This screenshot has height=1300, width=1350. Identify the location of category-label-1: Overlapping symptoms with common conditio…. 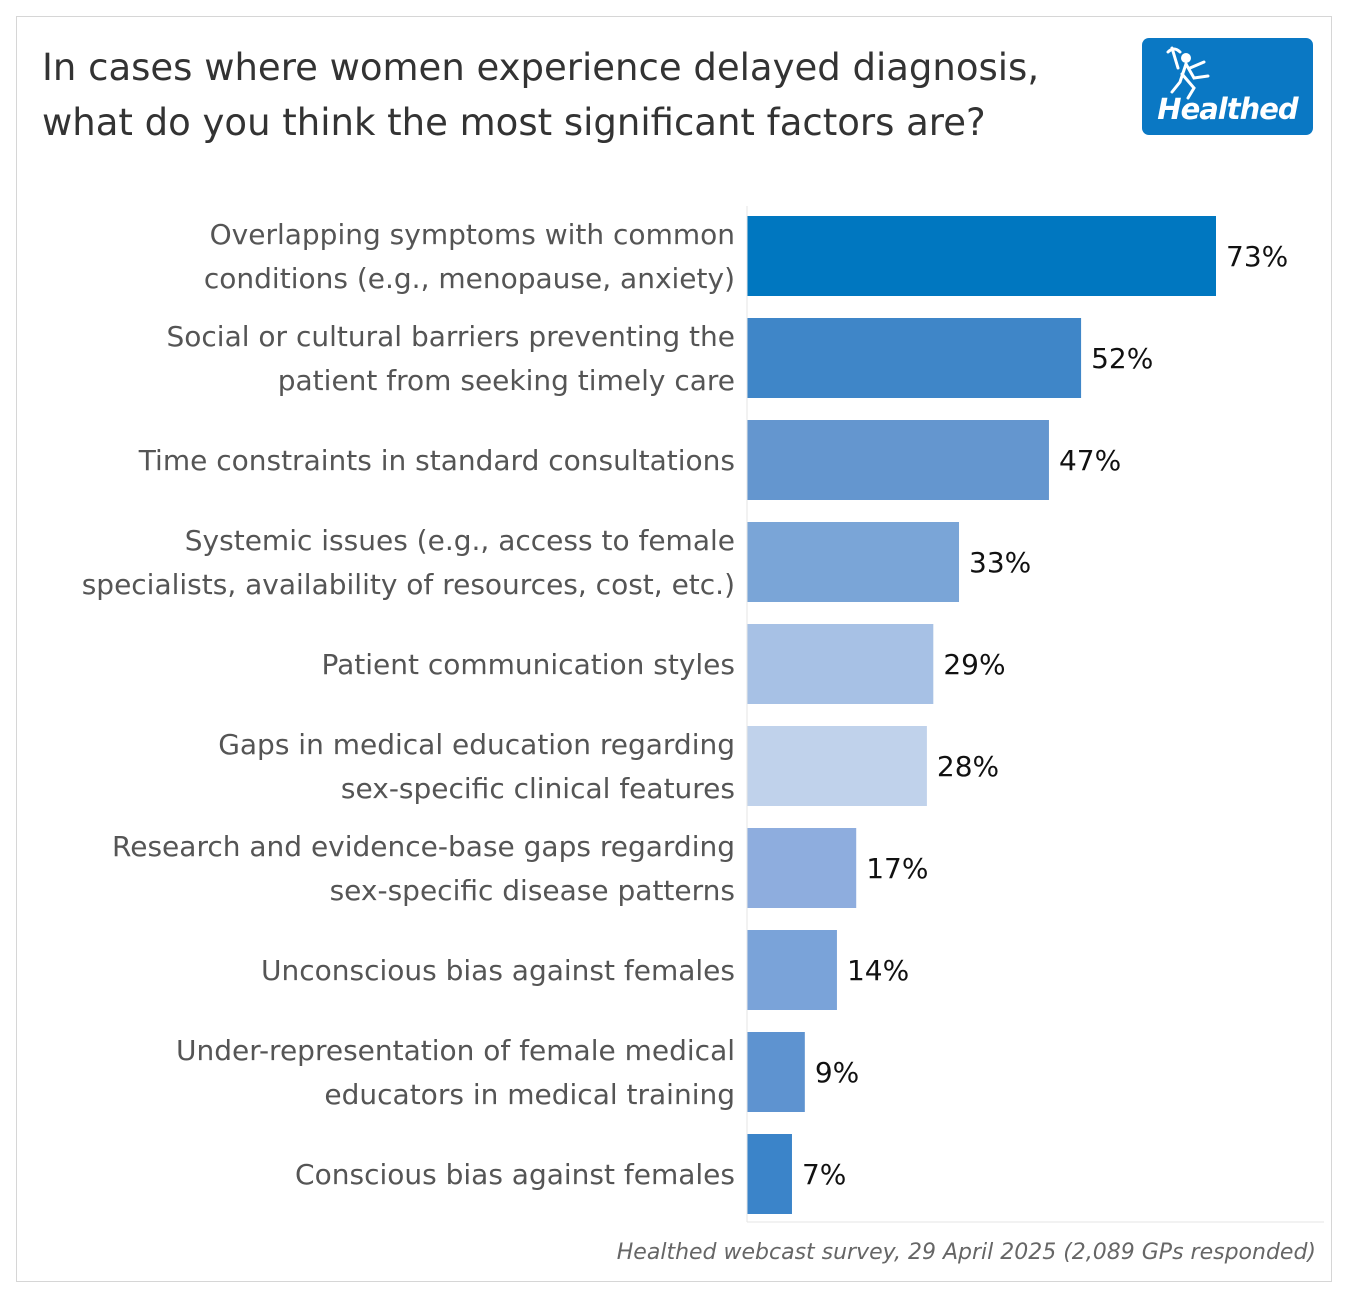
(469, 256).